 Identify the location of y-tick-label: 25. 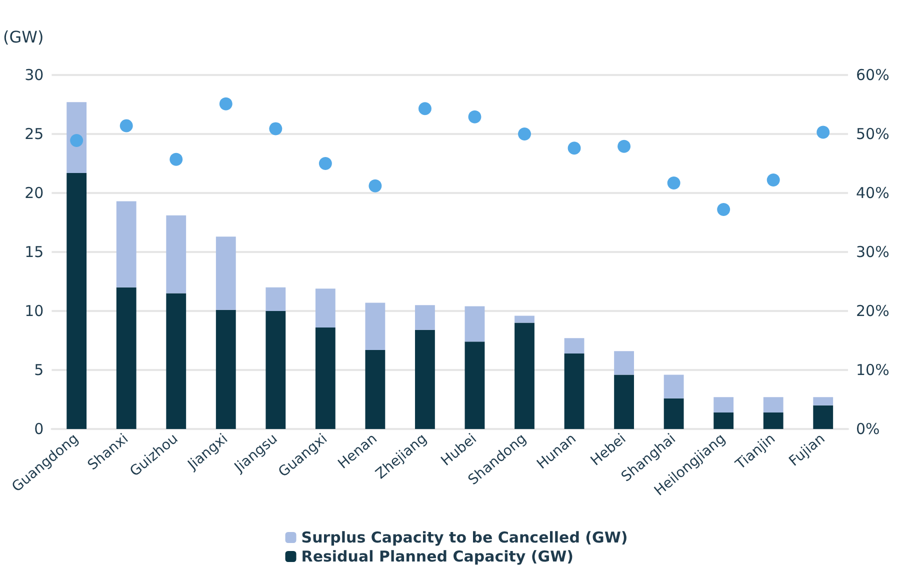
(34, 134).